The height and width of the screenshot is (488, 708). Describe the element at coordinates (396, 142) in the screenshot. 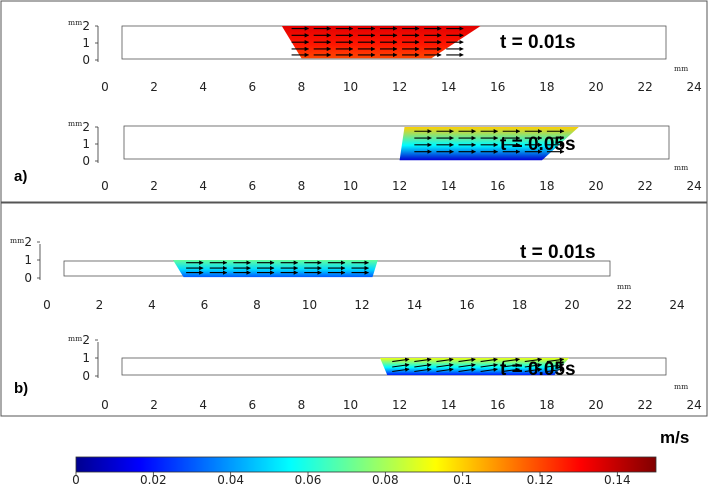

I see `workpiece-outline` at that location.